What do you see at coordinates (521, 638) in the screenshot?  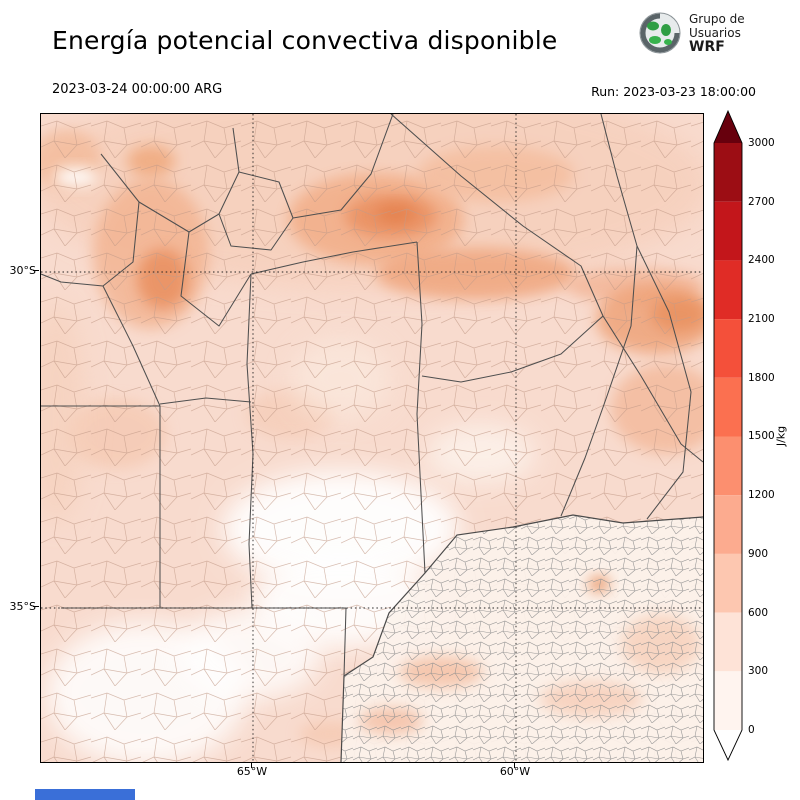 I see `buenos-aires-partidos` at bounding box center [521, 638].